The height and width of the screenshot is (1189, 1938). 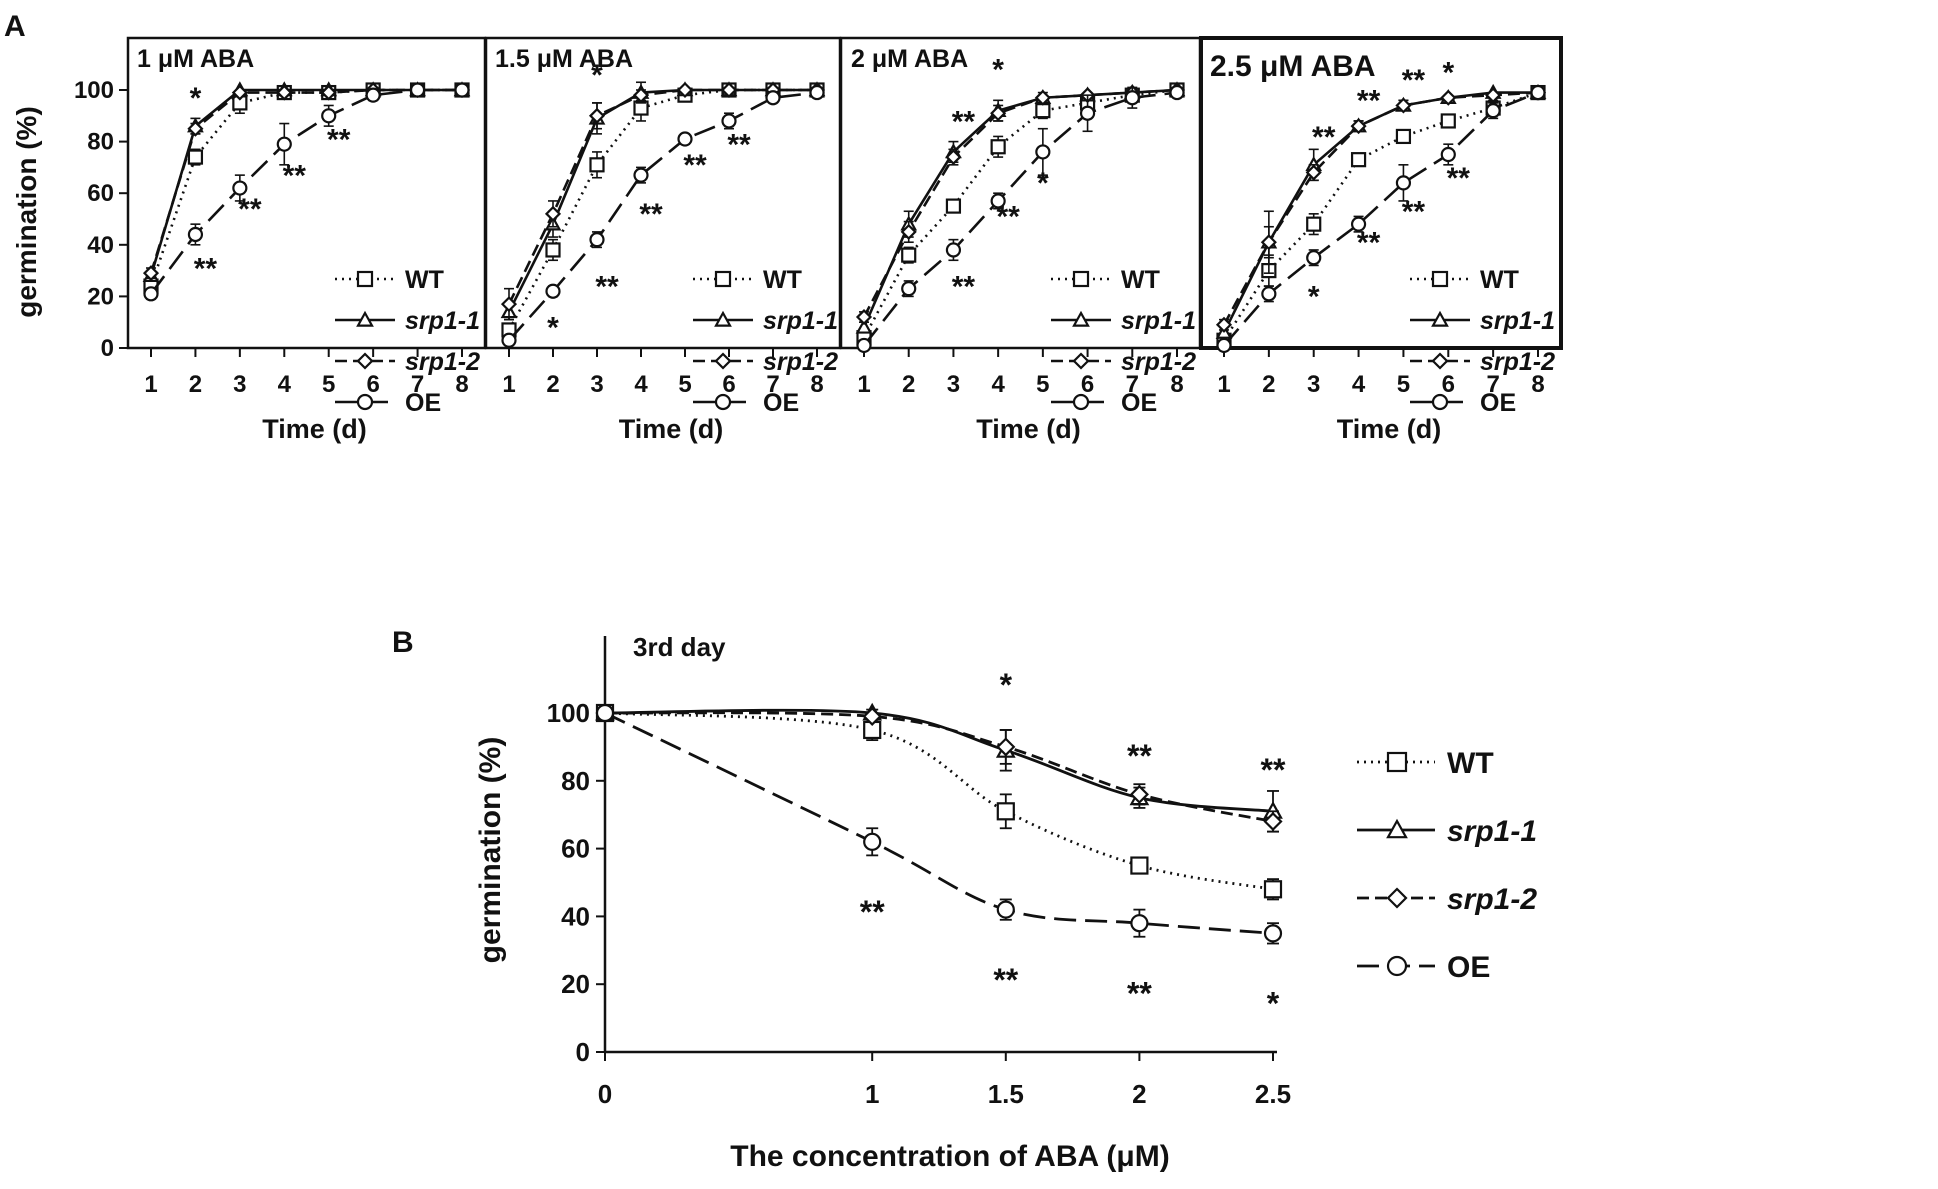 I want to click on y-tick-label: 60, so click(x=575, y=849).